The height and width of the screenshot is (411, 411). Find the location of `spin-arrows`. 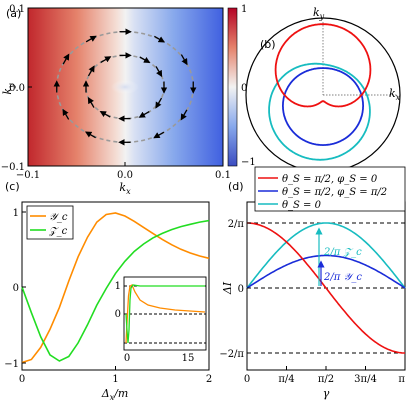

spin-arrows is located at coordinates (125, 87).